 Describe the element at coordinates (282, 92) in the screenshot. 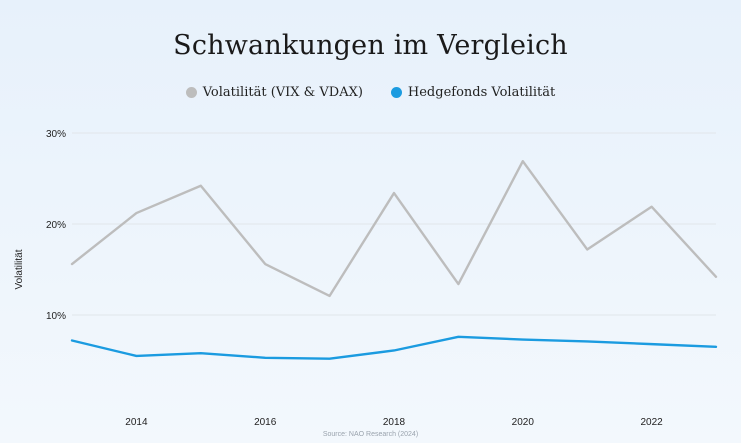

I see `legend-label-volatility: Volatilität (VIX & VDAX)` at that location.